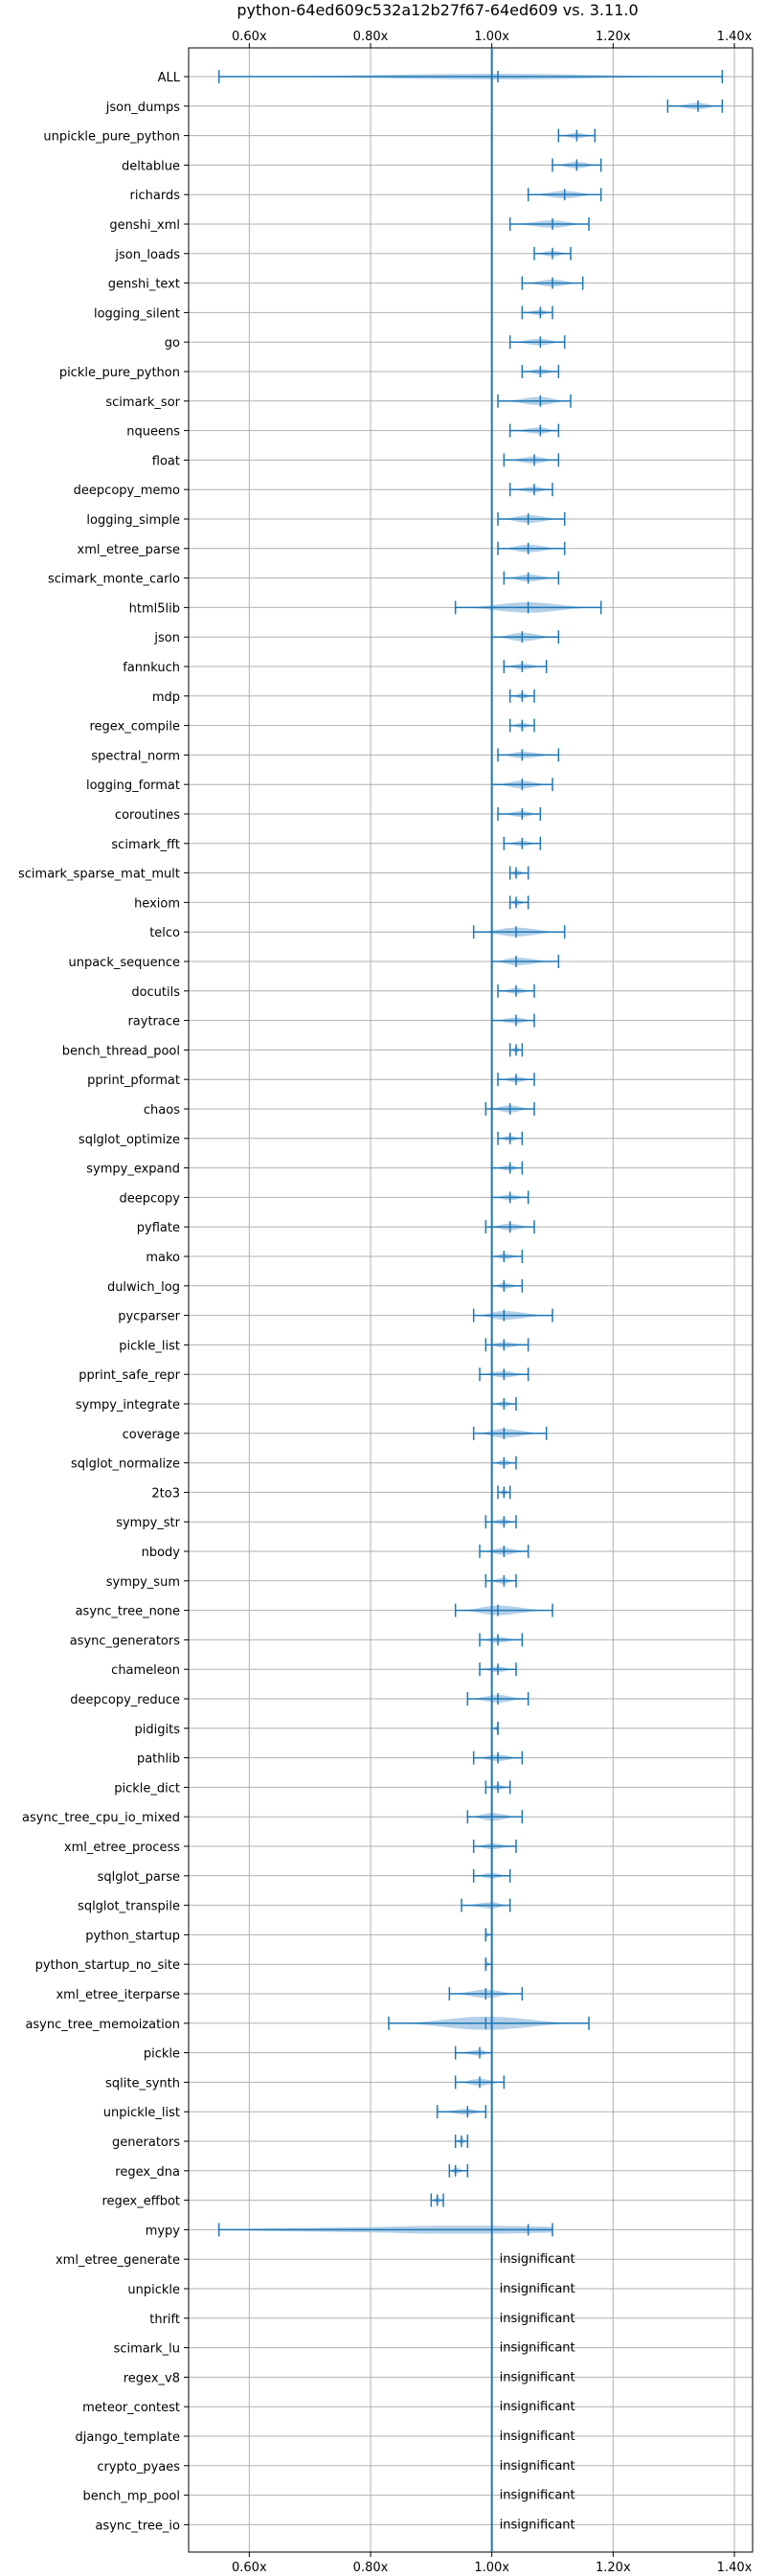 This screenshot has width=766, height=2576. What do you see at coordinates (162, 1553) in the screenshot?
I see `benchmark-label: nbody` at bounding box center [162, 1553].